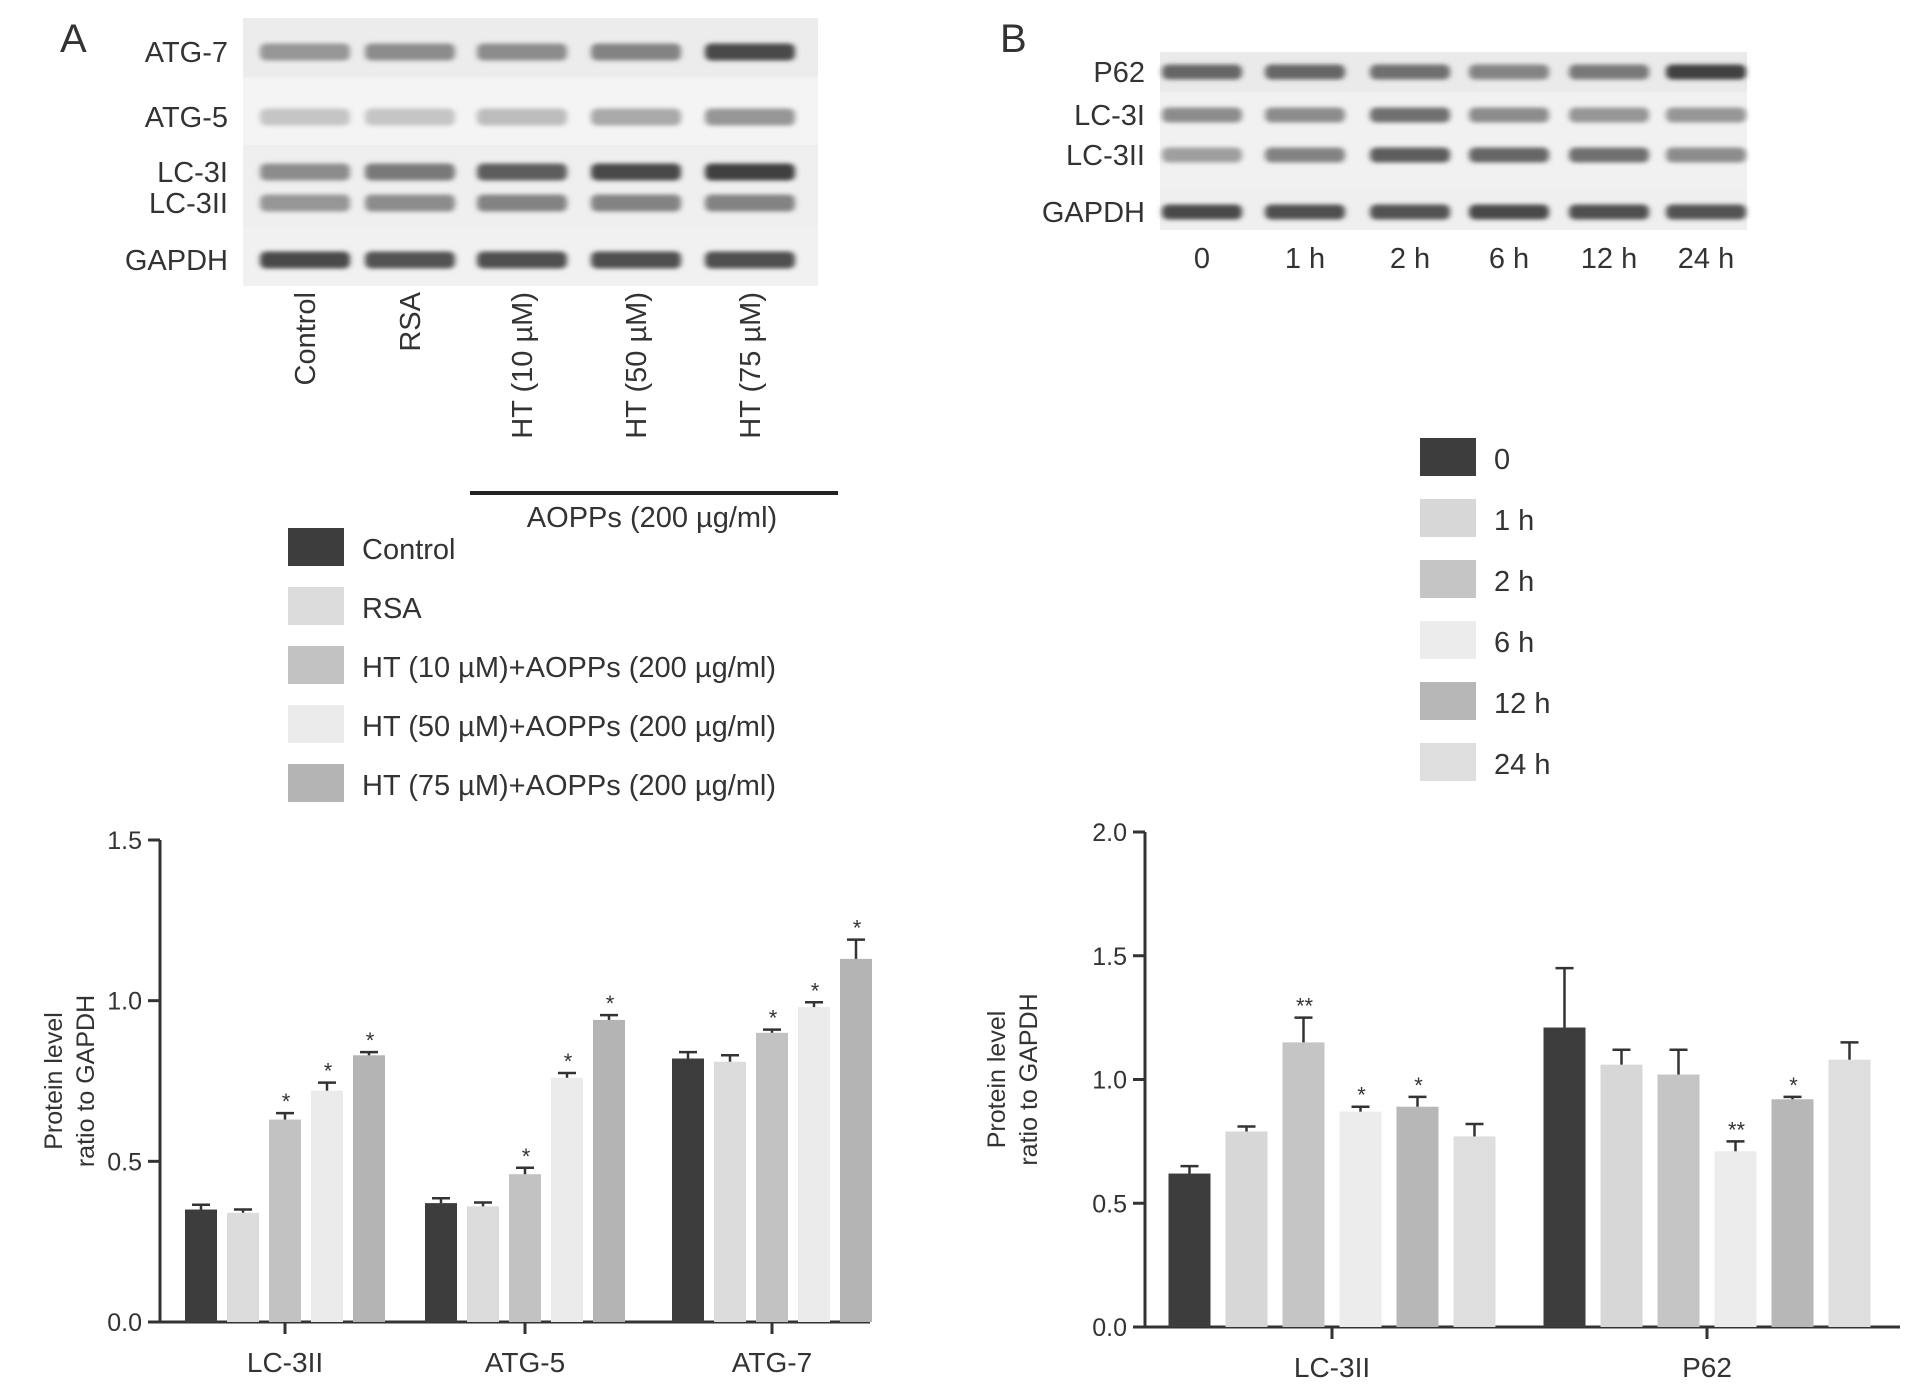 The width and height of the screenshot is (1913, 1398). I want to click on sig-marker-atg-5-3: *, so click(526, 1156).